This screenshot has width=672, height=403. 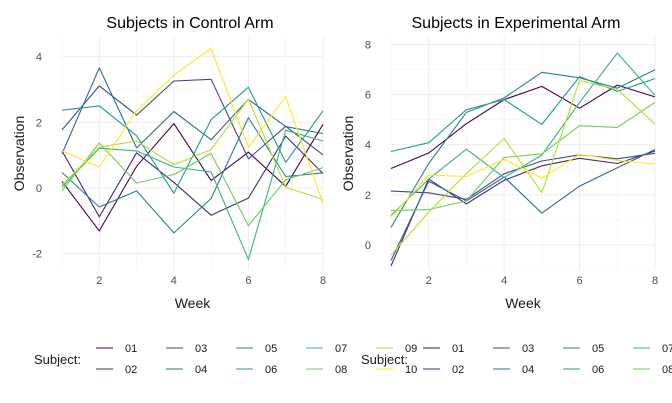 What do you see at coordinates (516, 23) in the screenshot?
I see `chart-title: Subjects in Experimental Arm` at bounding box center [516, 23].